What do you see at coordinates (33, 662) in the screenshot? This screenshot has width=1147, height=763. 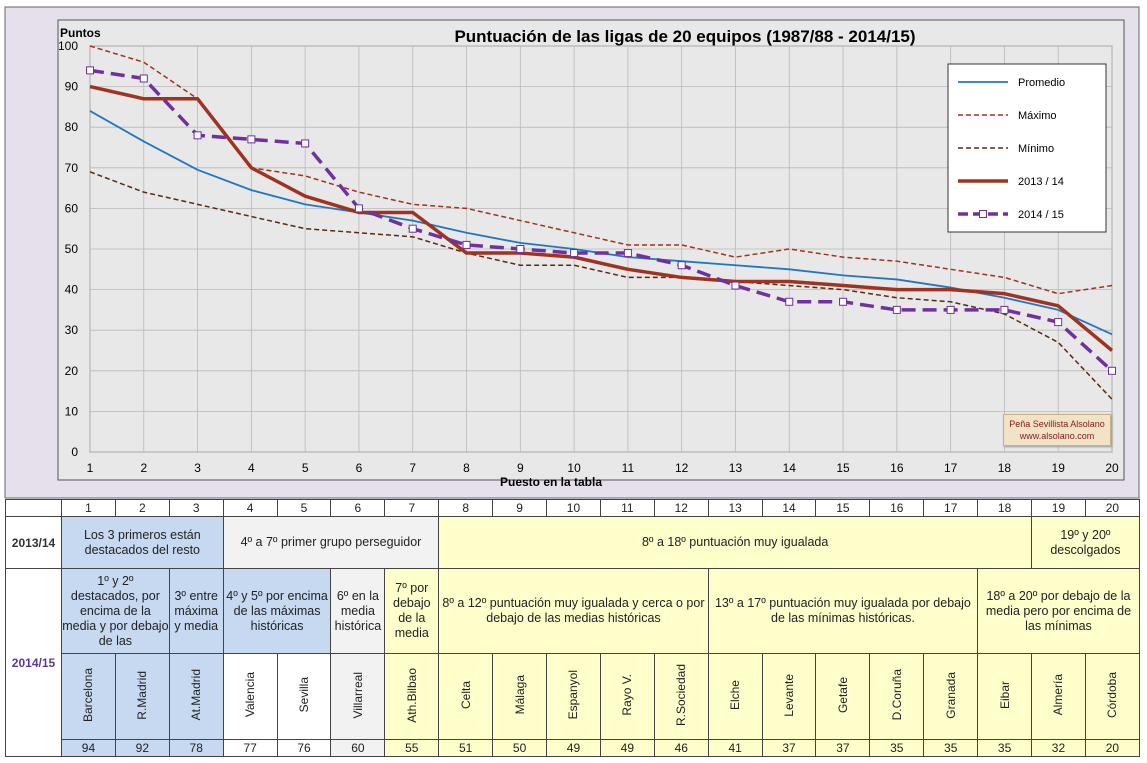 I see `row-label-2014-15: 2014/15` at bounding box center [33, 662].